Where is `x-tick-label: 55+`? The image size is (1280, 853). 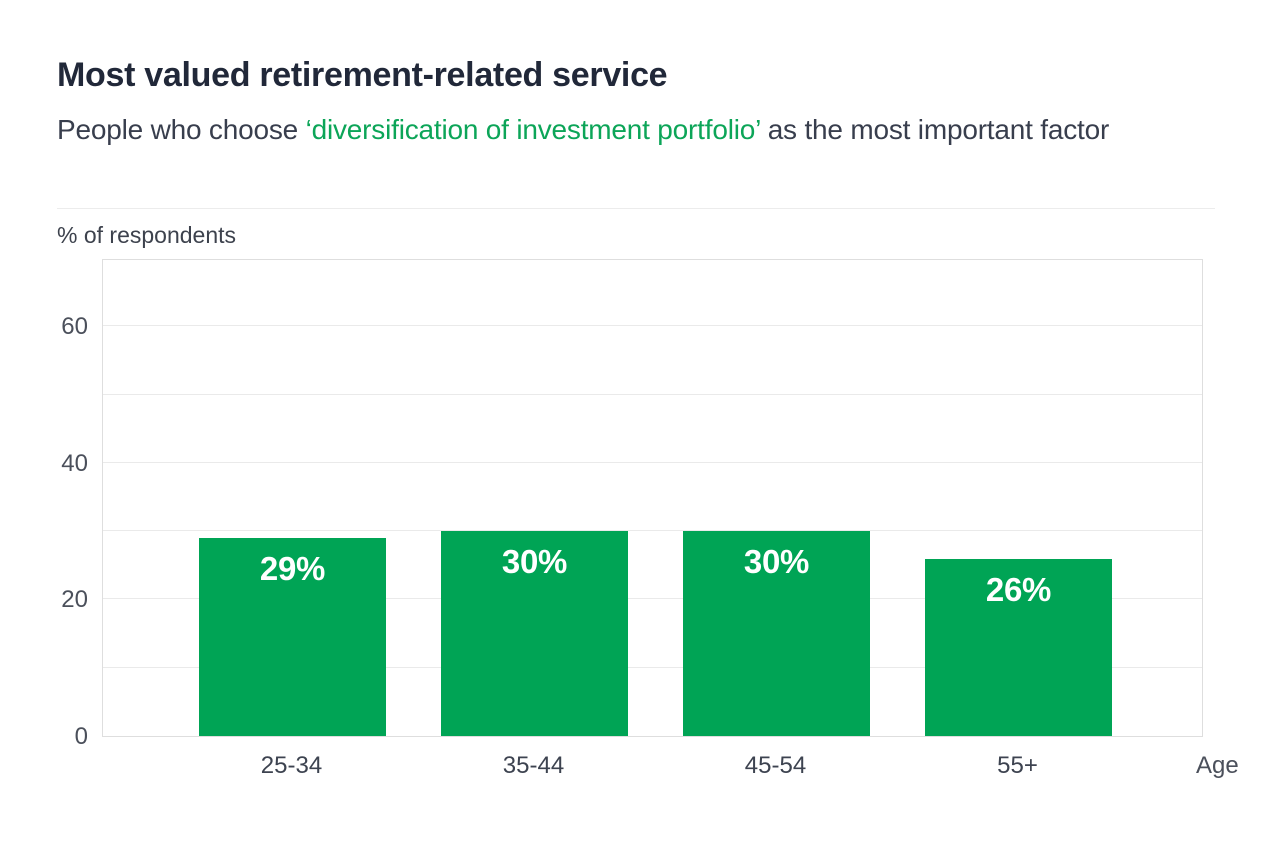
x-tick-label: 55+ is located at coordinates (1017, 765).